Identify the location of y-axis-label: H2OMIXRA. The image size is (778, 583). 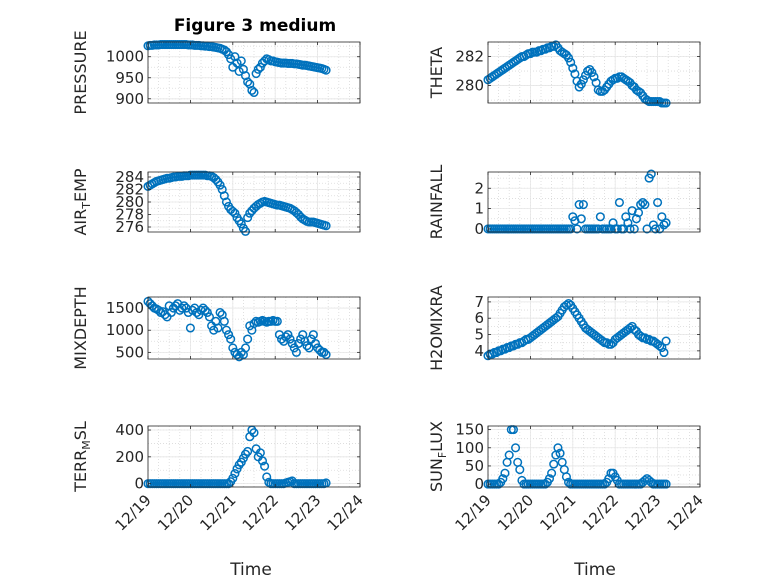
(436, 328).